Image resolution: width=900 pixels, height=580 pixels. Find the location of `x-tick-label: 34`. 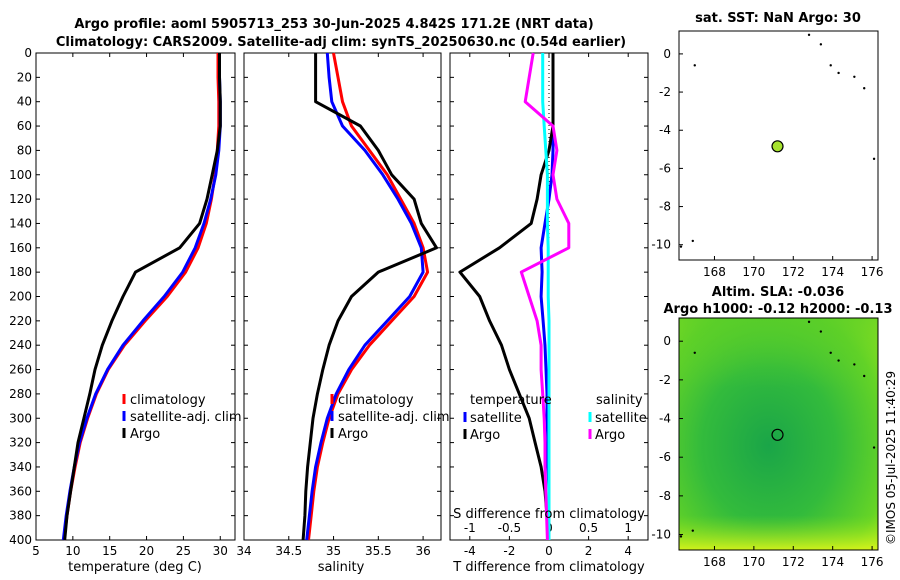

x-tick-label: 34 is located at coordinates (243, 551).